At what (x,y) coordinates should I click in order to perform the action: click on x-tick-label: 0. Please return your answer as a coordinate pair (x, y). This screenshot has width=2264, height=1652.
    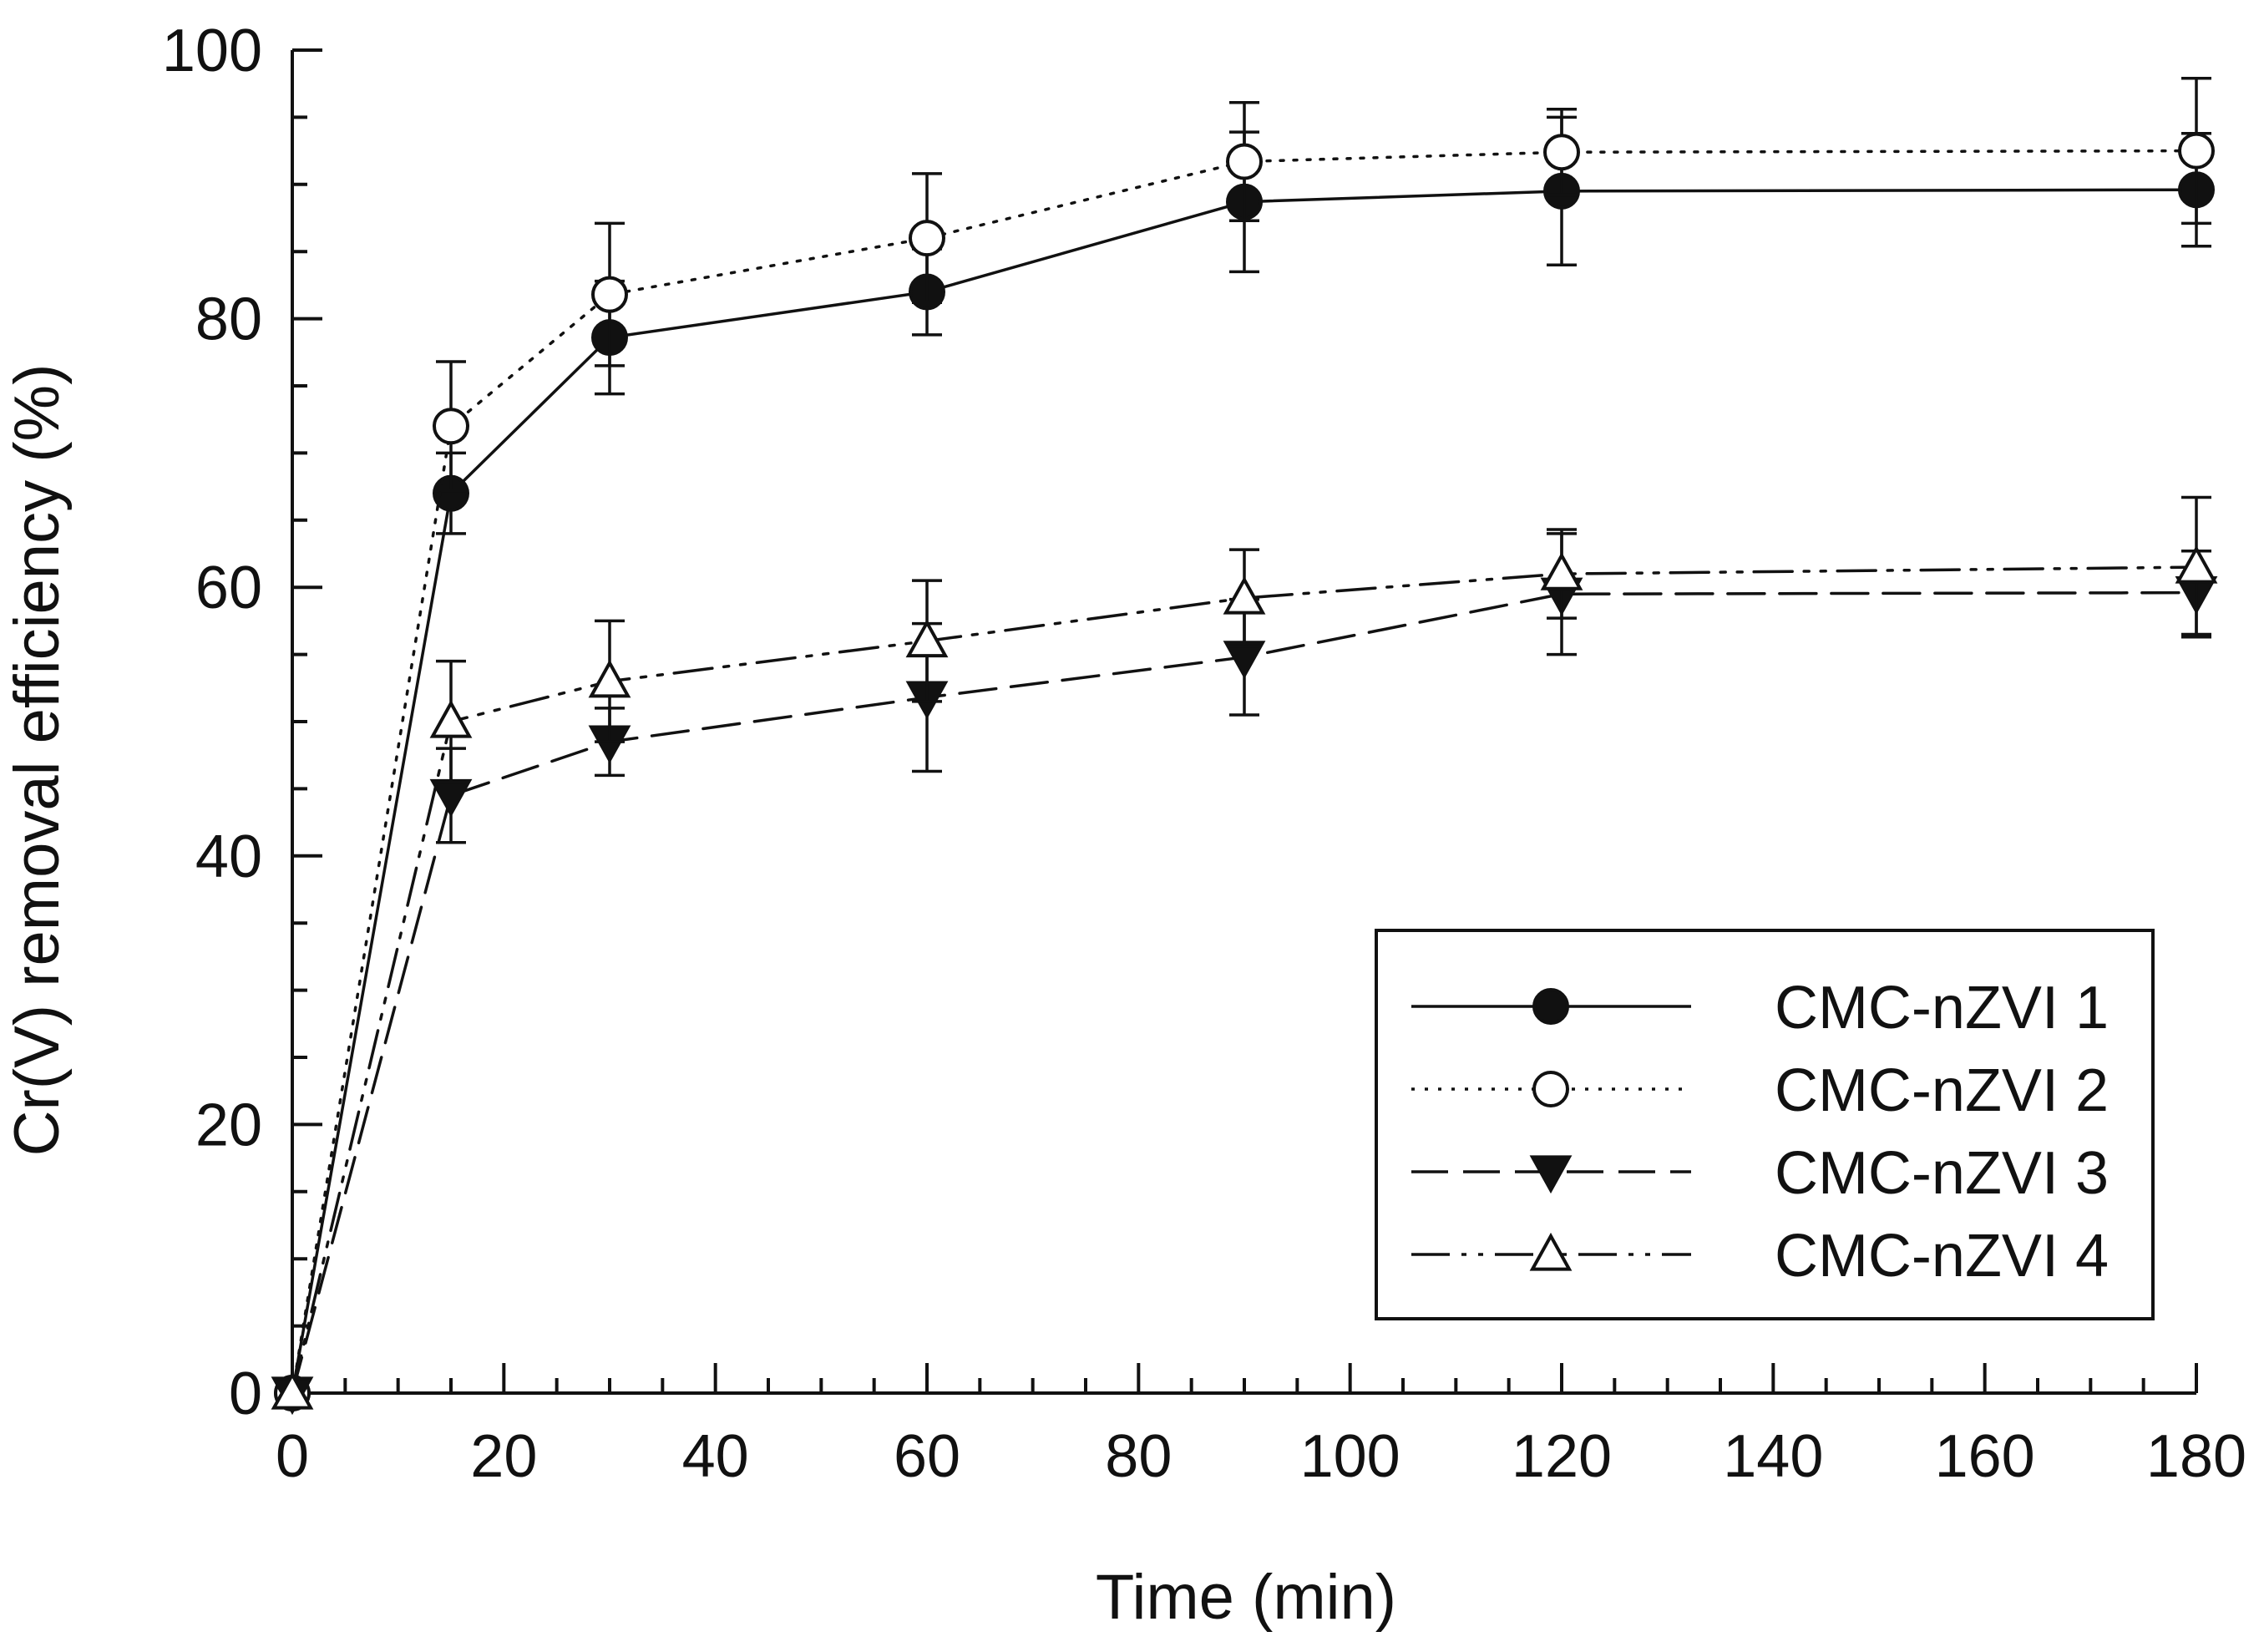
    Looking at the image, I should click on (293, 1456).